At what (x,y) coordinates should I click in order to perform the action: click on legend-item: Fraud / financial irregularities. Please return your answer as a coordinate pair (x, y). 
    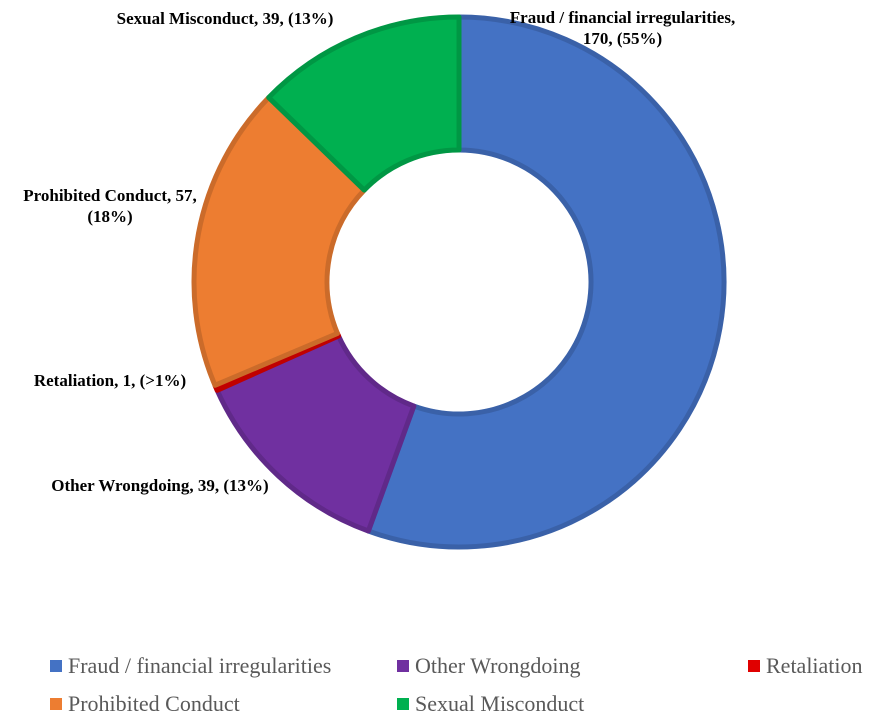
    Looking at the image, I should click on (190, 666).